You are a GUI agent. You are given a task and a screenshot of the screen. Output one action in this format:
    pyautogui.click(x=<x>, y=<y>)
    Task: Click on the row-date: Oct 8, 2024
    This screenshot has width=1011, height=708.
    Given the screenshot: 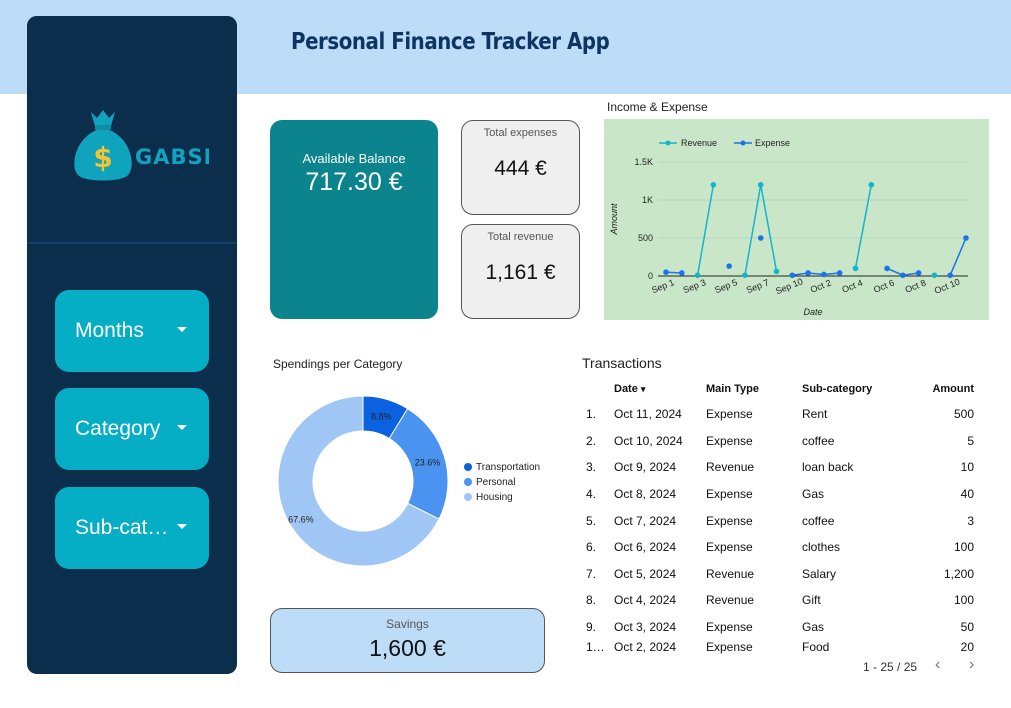 What is the action you would take?
    pyautogui.click(x=645, y=494)
    